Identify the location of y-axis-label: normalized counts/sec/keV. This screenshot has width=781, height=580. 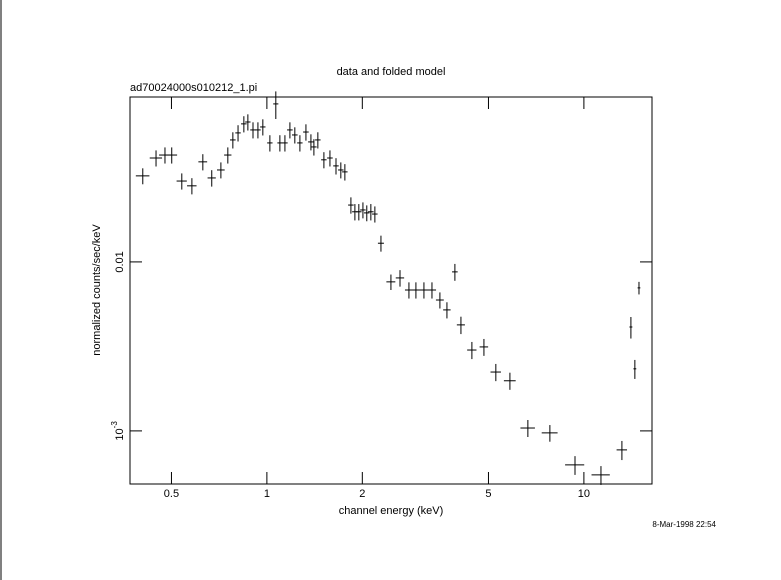
(97, 290).